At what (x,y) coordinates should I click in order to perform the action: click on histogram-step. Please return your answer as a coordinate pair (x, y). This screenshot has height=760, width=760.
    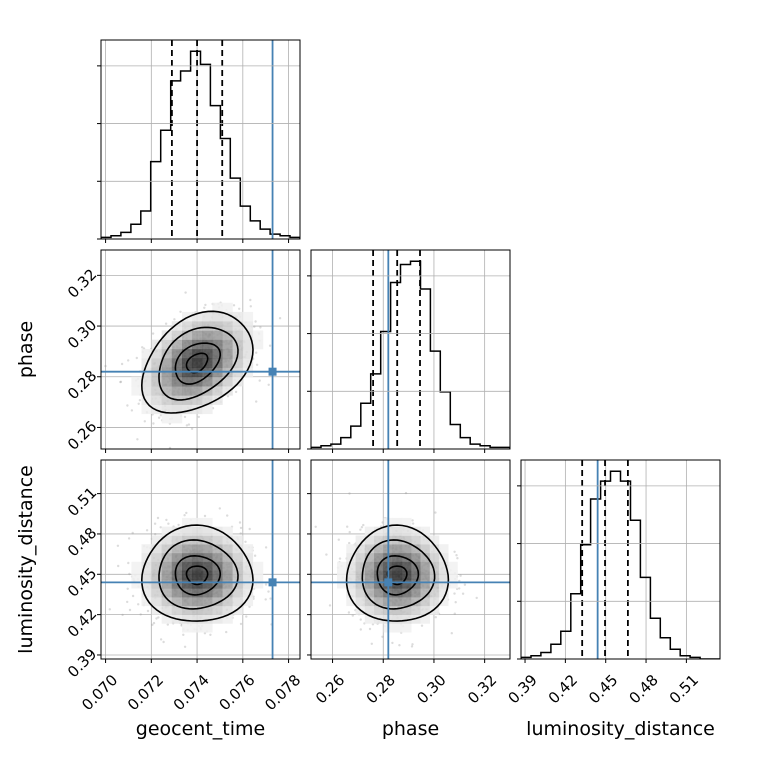
    Looking at the image, I should click on (410, 354).